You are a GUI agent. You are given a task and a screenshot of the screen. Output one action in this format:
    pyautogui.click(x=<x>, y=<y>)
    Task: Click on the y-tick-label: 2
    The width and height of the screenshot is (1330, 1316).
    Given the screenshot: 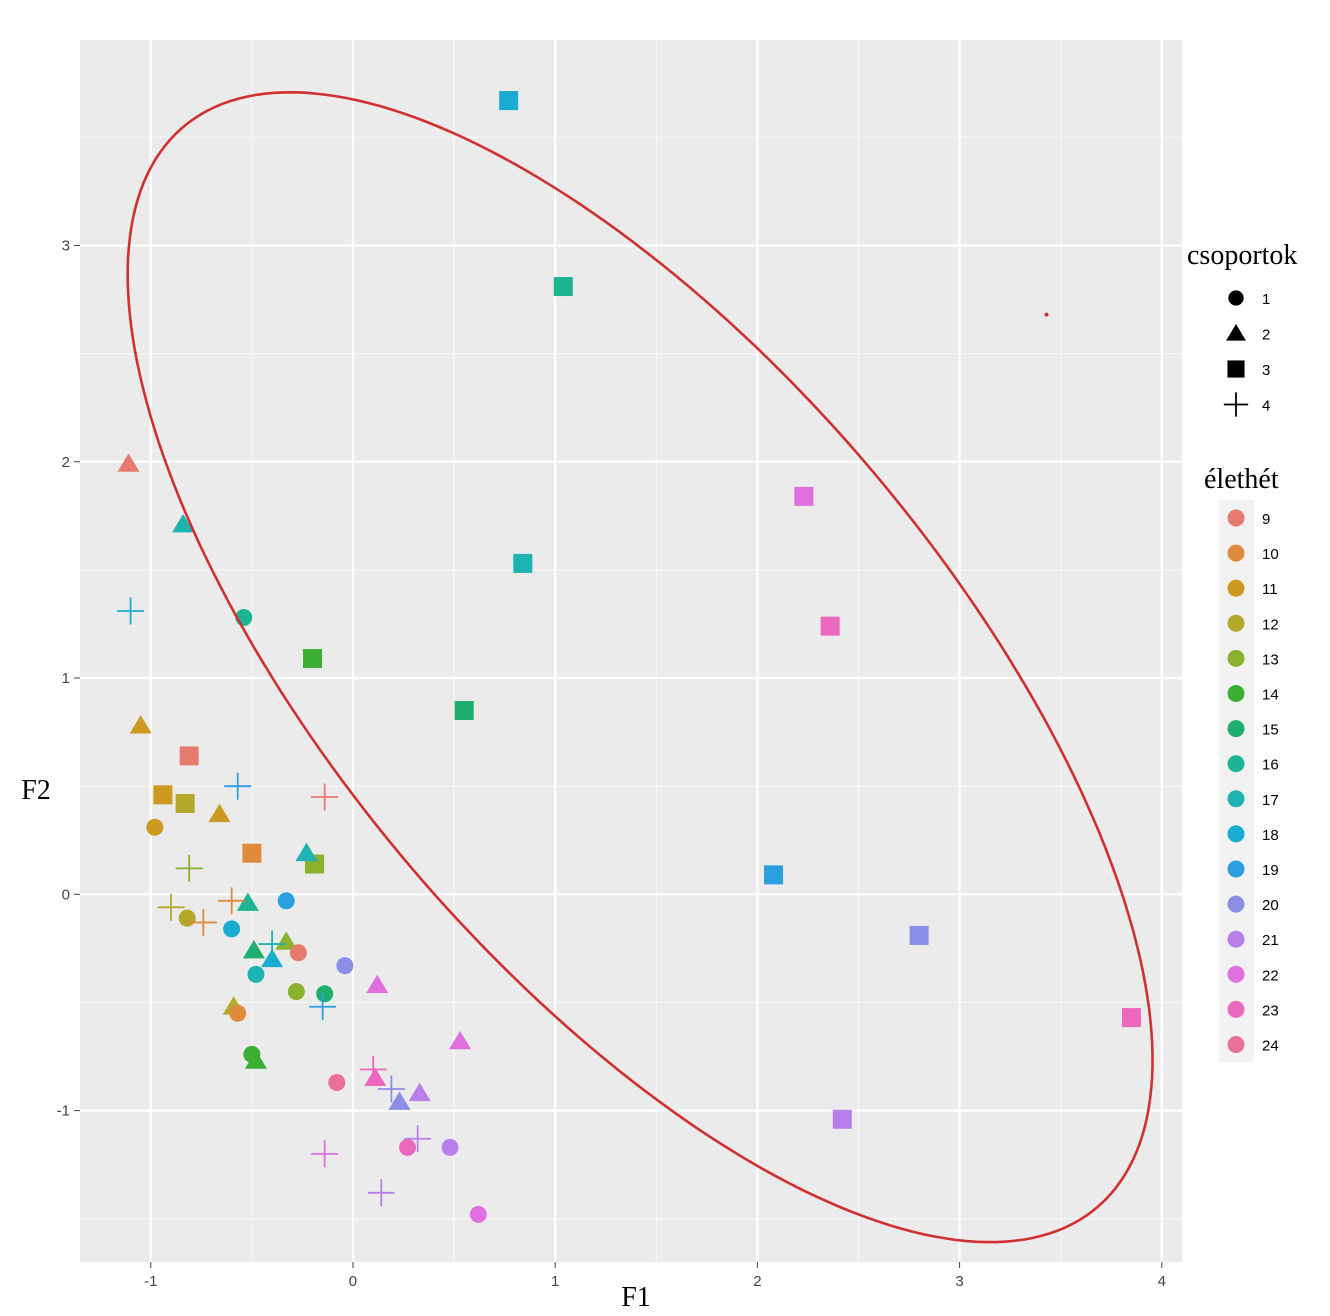 What is the action you would take?
    pyautogui.click(x=66, y=462)
    